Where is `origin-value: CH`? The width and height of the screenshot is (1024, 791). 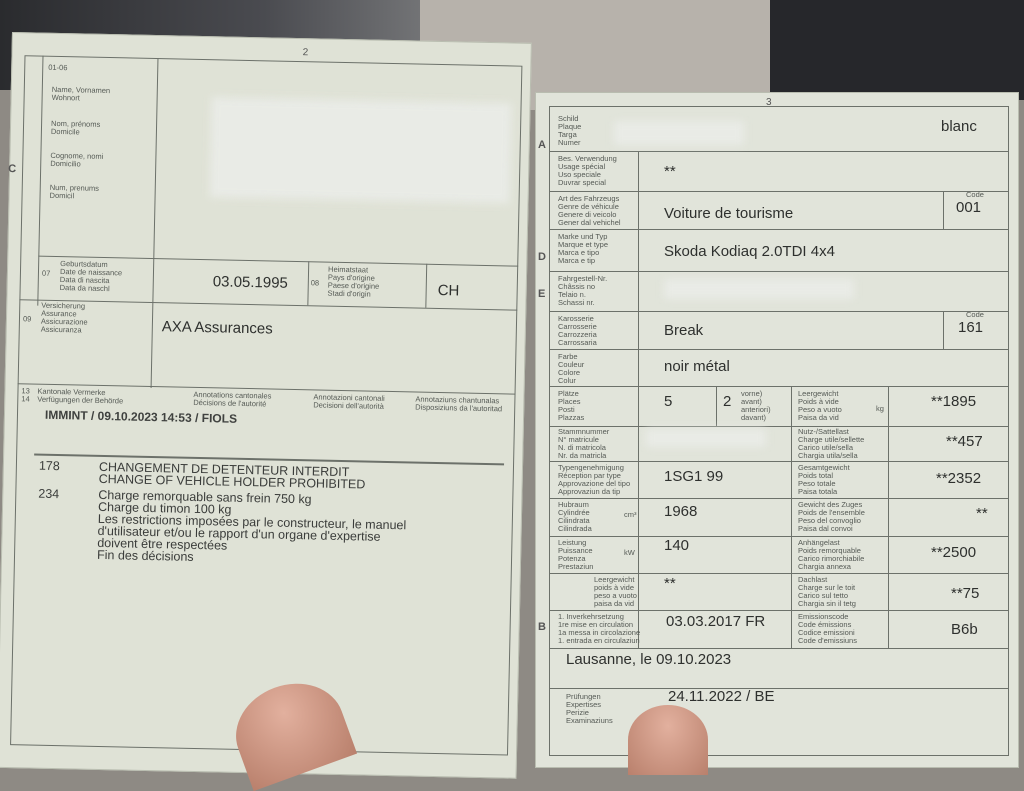
origin-value: CH is located at coordinates (448, 290).